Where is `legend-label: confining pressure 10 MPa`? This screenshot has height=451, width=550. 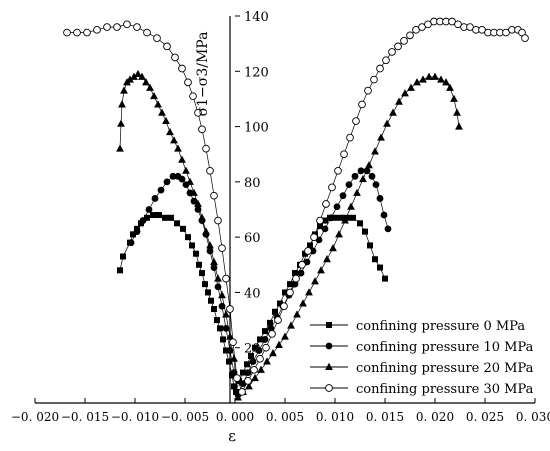 legend-label: confining pressure 10 MPa is located at coordinates (445, 347).